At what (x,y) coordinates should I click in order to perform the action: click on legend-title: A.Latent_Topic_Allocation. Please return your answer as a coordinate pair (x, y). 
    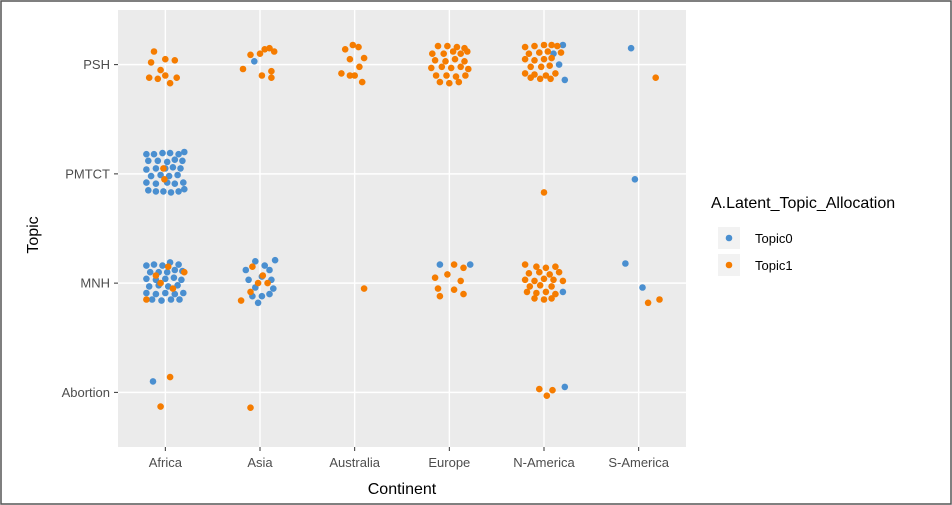
    Looking at the image, I should click on (803, 203).